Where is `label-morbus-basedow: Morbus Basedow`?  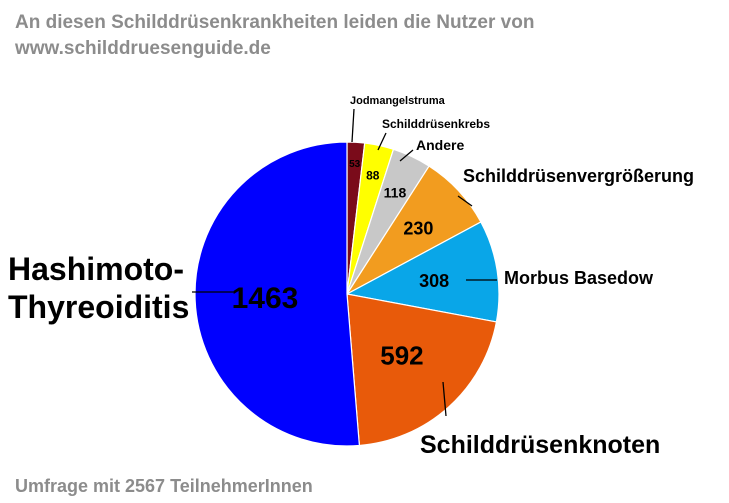 label-morbus-basedow: Morbus Basedow is located at coordinates (579, 278).